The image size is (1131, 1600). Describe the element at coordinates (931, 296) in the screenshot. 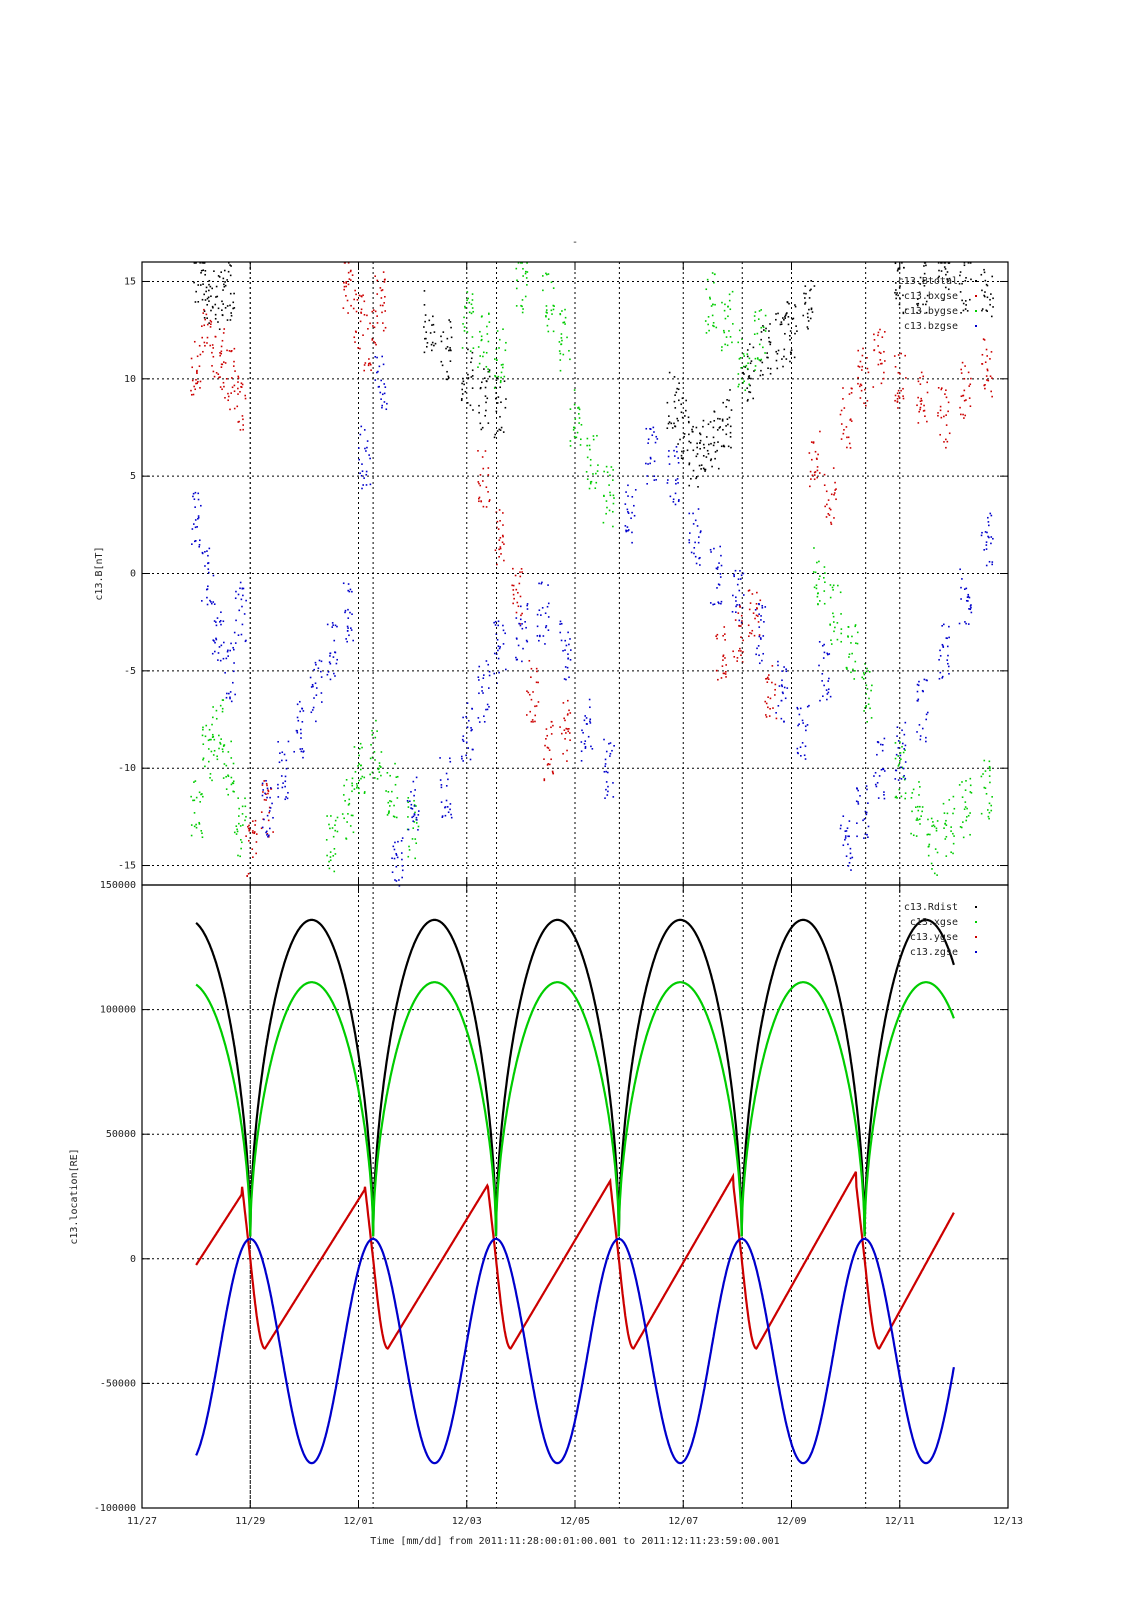

I see `legend-label: c13.bxgse` at that location.